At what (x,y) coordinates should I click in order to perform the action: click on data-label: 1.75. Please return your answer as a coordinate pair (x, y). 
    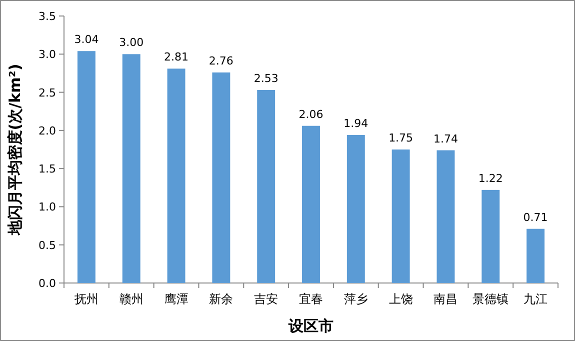
    Looking at the image, I should click on (401, 138).